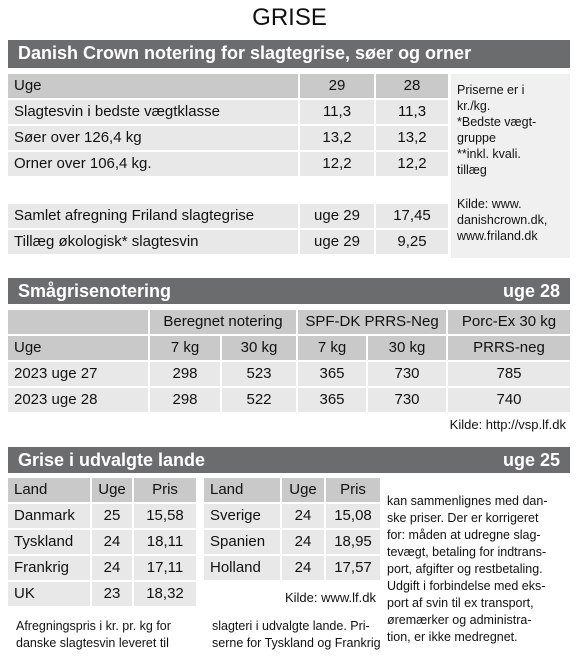  Describe the element at coordinates (49, 542) in the screenshot. I see `table-cell: Tyskland` at that location.